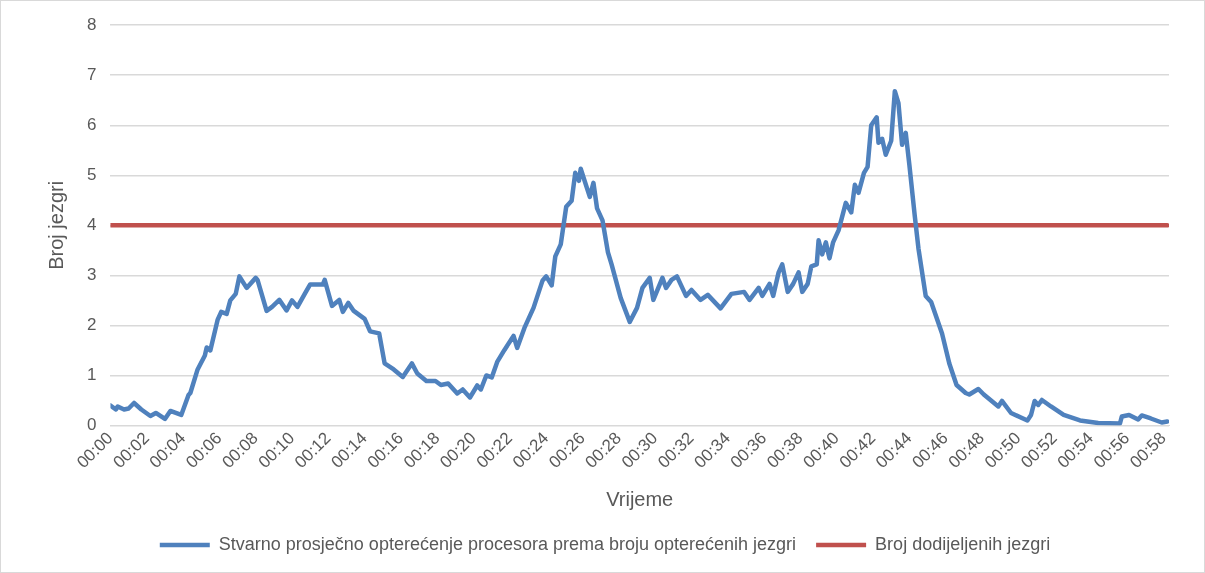  What do you see at coordinates (91, 425) in the screenshot?
I see `y-tick-label: 0` at bounding box center [91, 425].